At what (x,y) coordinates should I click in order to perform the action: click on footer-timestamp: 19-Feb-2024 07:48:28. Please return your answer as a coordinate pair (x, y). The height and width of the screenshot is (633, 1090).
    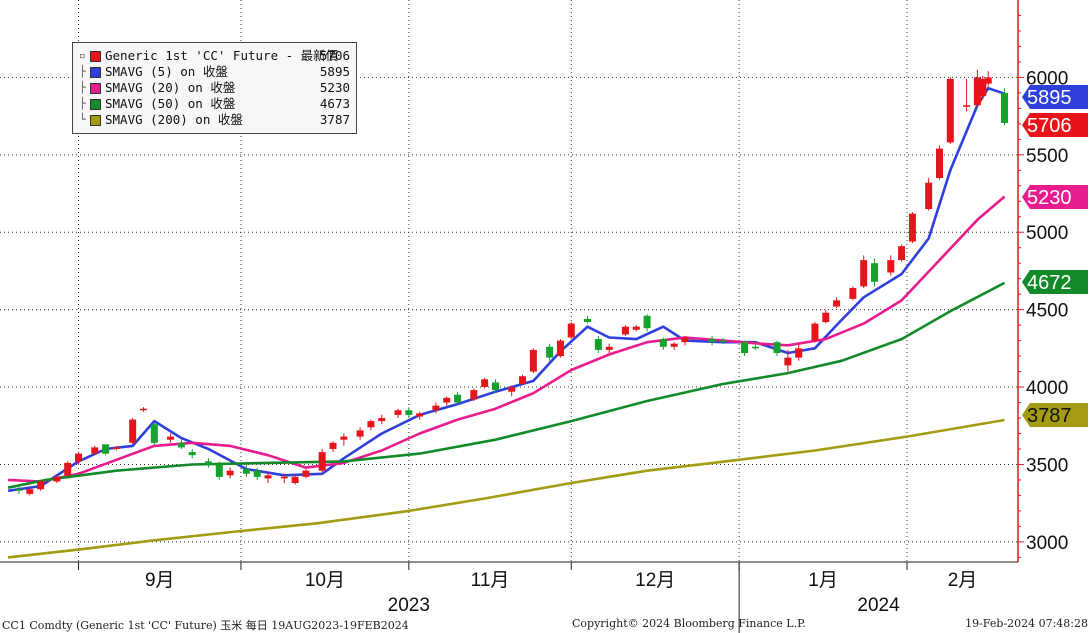
    Looking at the image, I should click on (1026, 623).